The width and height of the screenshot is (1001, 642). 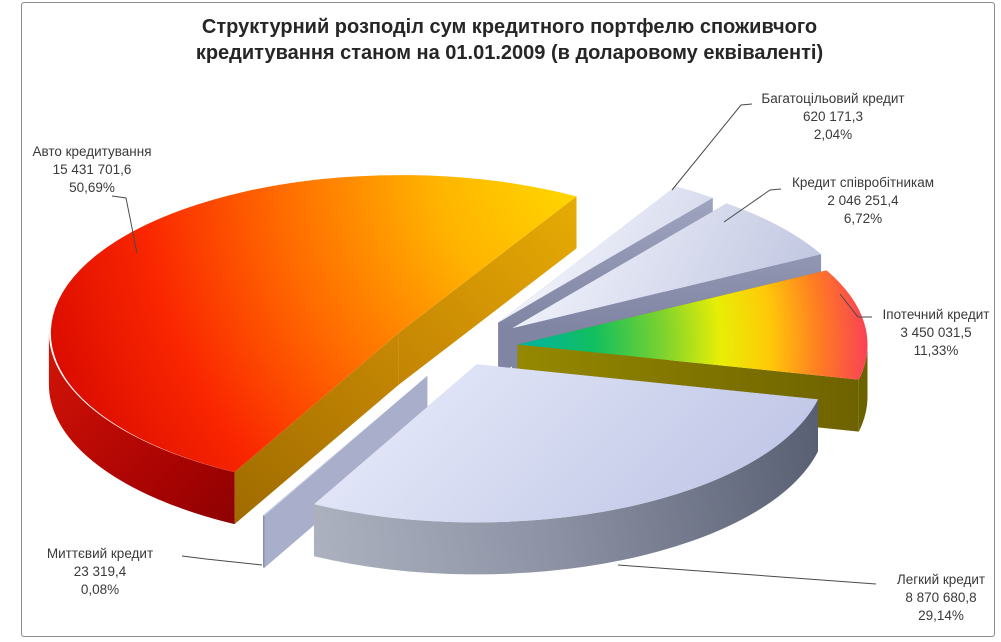 I want to click on slice-label-bahatotsilovyi-kredyt: Багатоцільовий кредит 620 171,3 2,04%, so click(x=833, y=117).